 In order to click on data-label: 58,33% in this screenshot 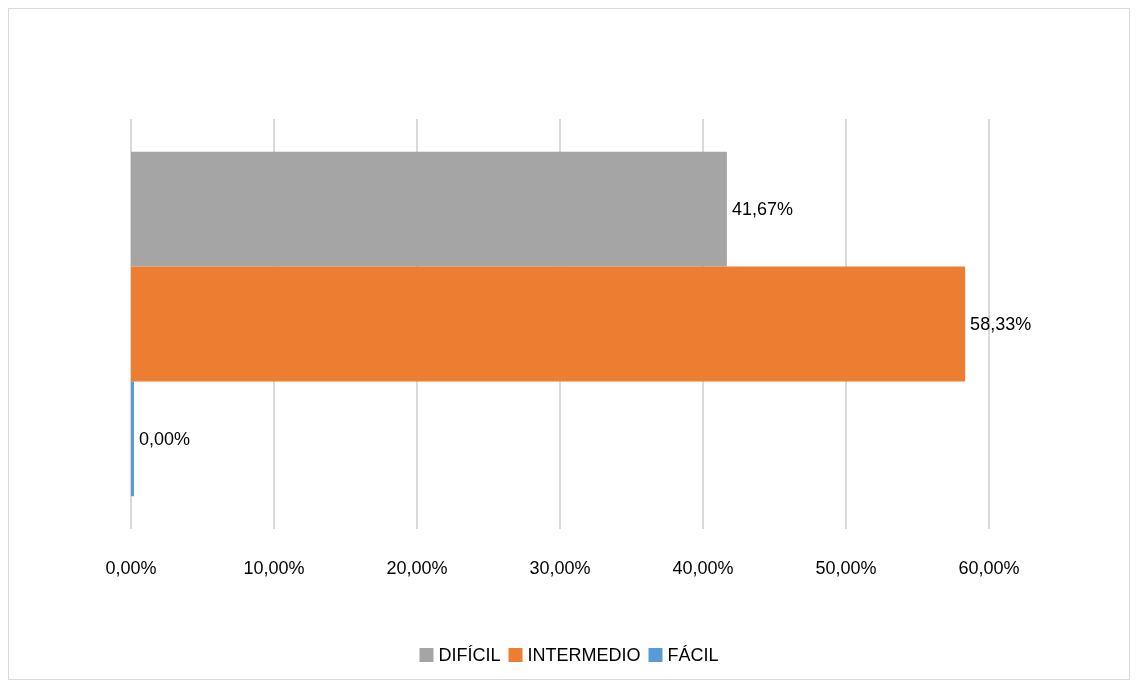, I will do `click(1001, 324)`.